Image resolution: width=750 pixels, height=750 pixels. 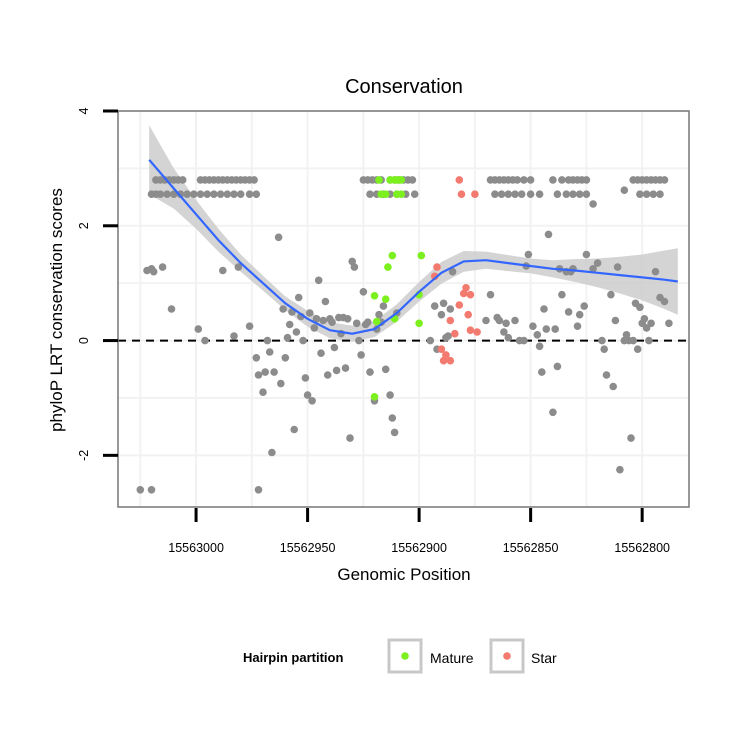 I want to click on legend-title: Hairpin partition, so click(x=293, y=657).